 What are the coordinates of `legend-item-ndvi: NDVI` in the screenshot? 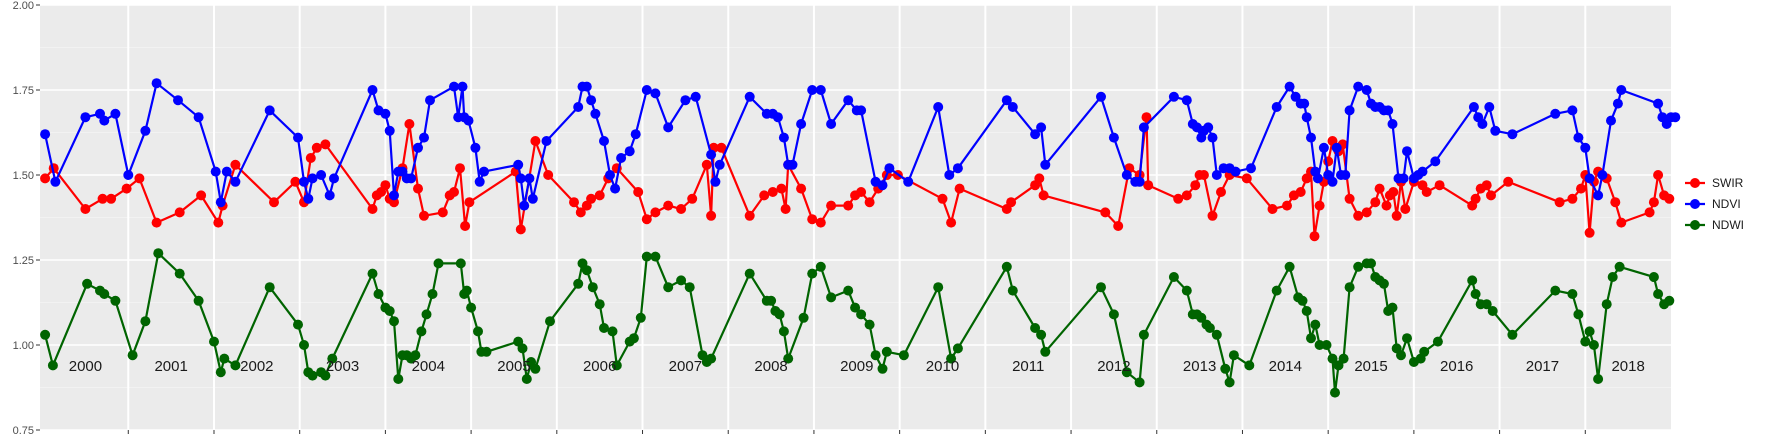 It's located at (1713, 204).